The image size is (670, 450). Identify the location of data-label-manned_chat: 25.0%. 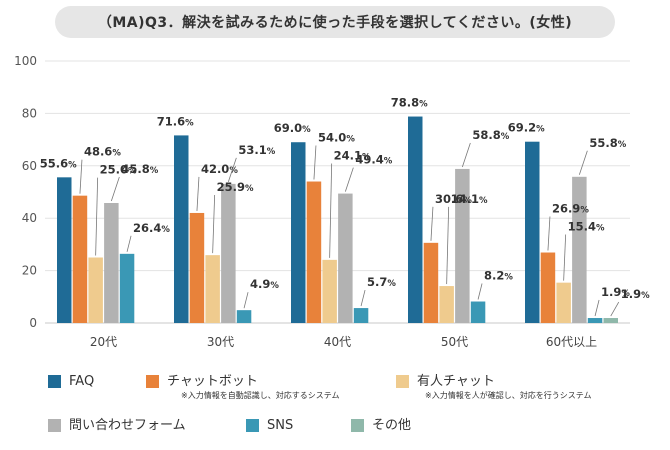
(118, 170).